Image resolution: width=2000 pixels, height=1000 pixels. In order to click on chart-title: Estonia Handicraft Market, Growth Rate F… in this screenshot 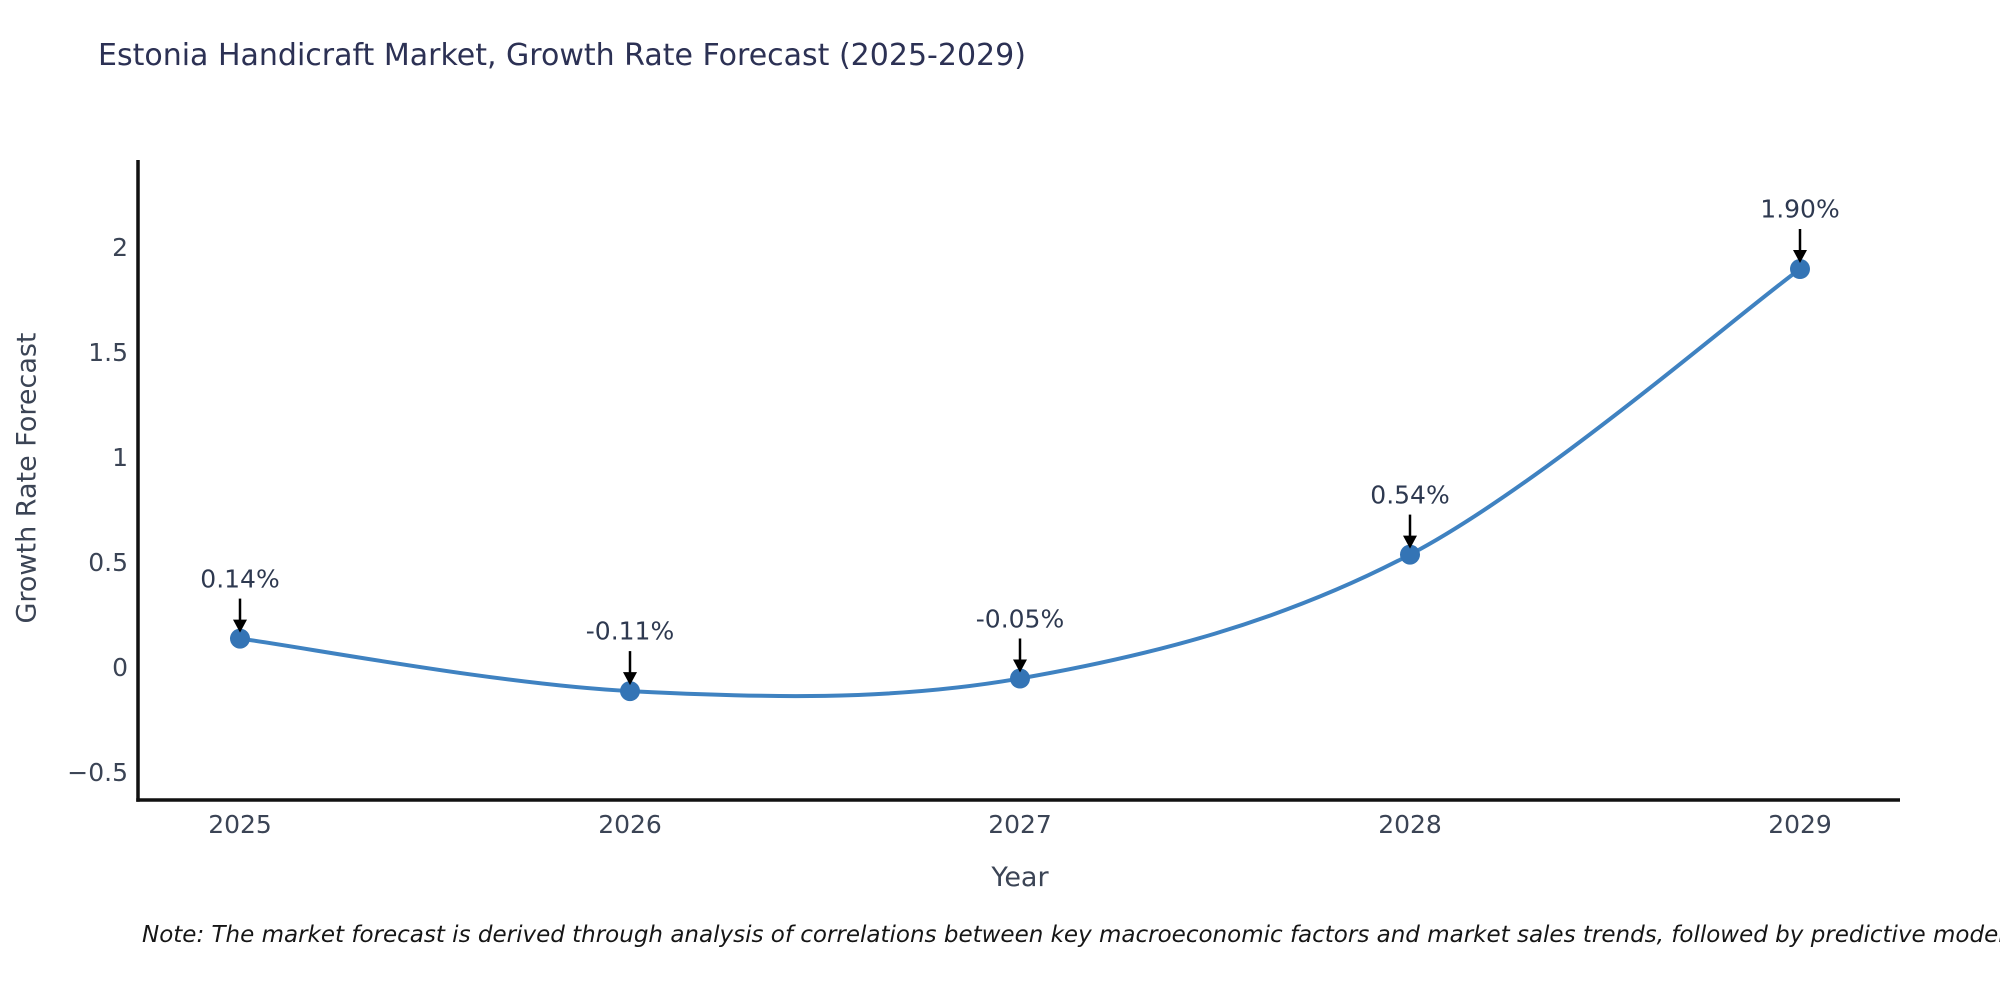, I will do `click(562, 55)`.